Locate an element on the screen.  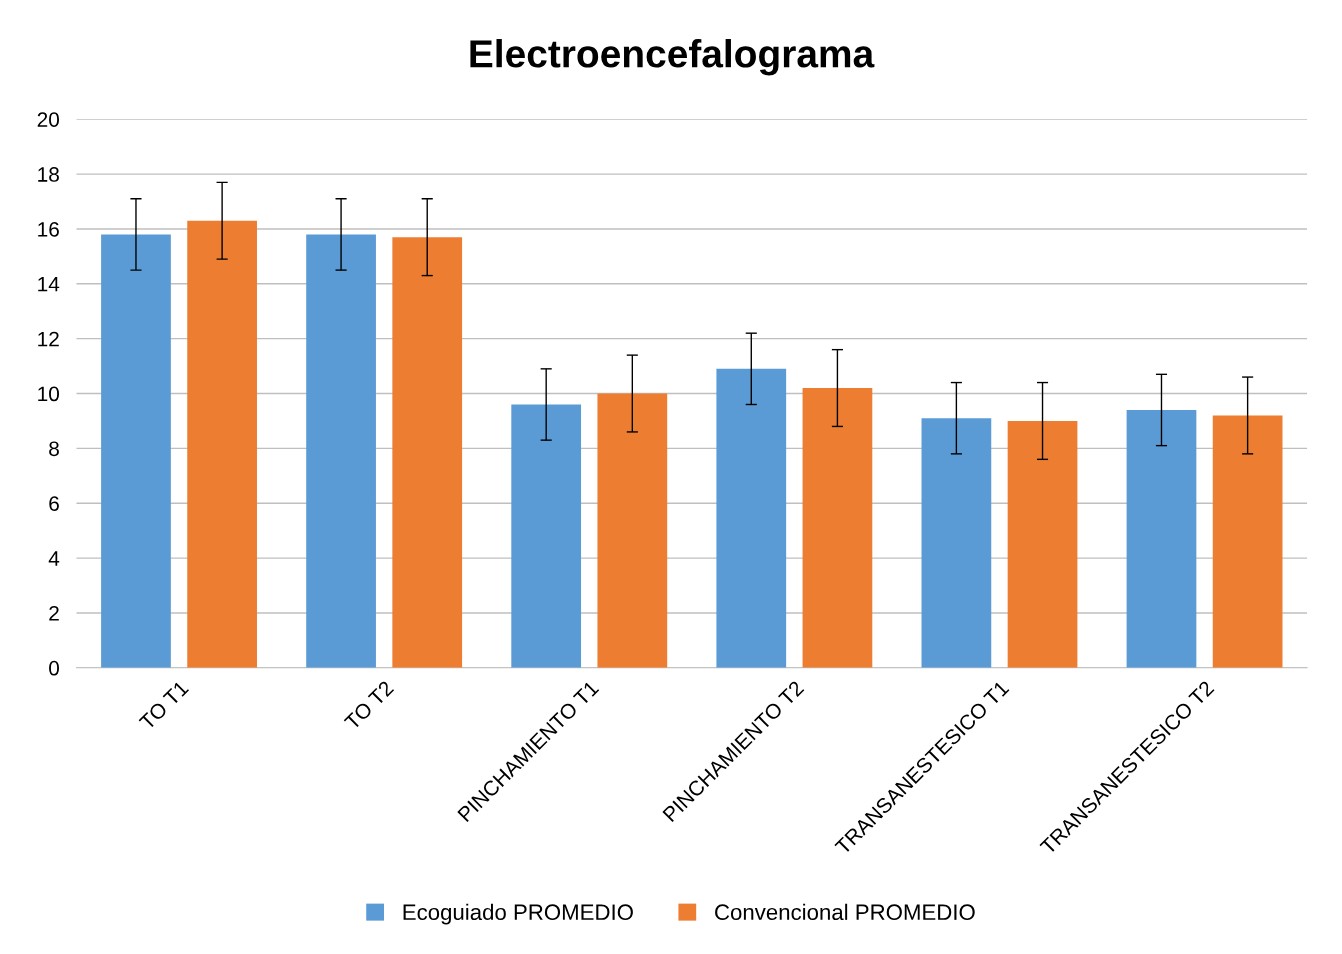
legend-label: Ecoguiado PROMEDIO is located at coordinates (518, 914).